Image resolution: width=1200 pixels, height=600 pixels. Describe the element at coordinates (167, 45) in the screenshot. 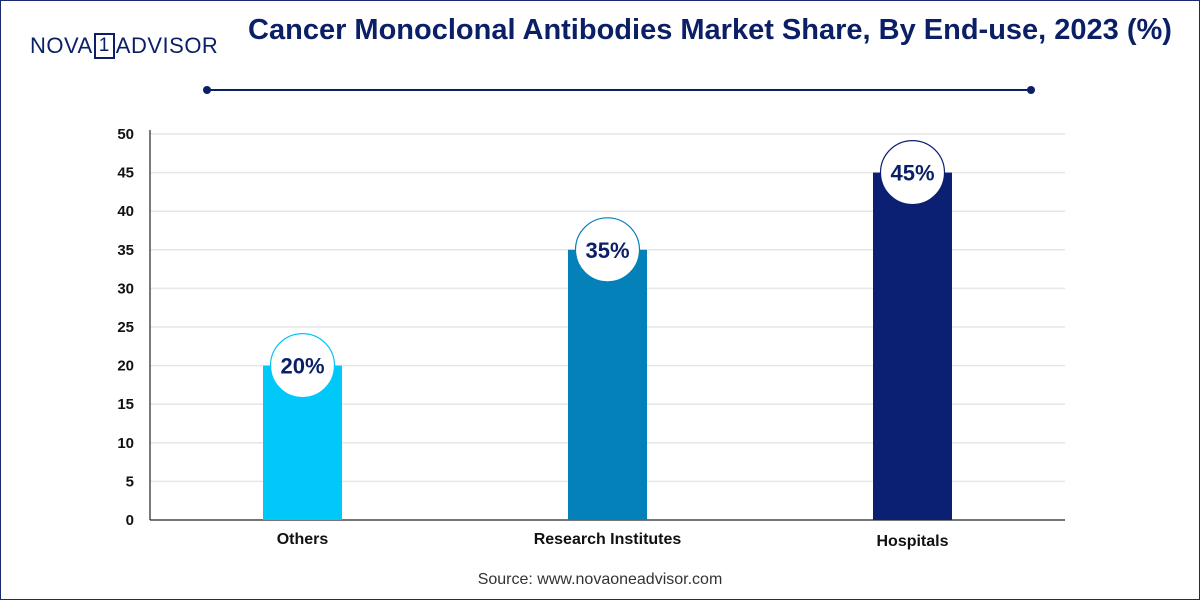

I see `brand-suffix: ADVISOR` at that location.